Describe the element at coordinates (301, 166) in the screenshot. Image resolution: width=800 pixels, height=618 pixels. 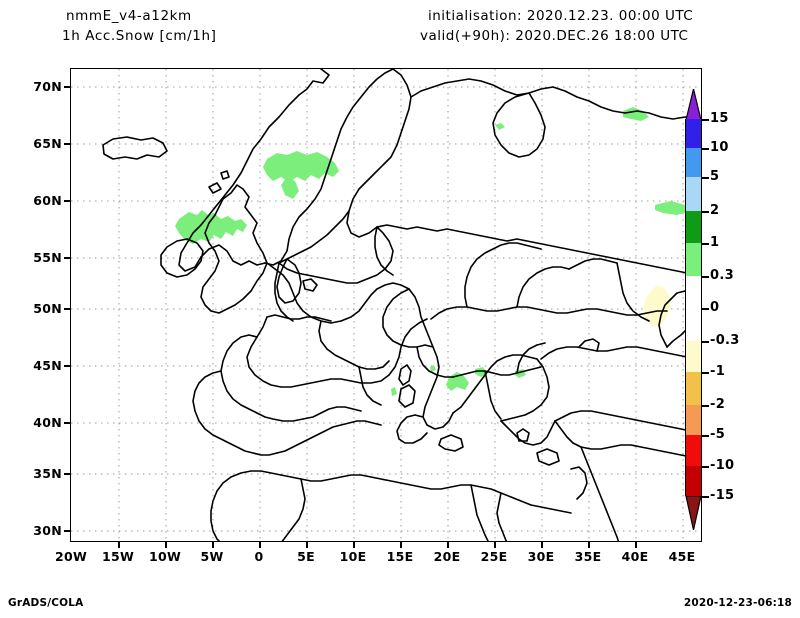
I see `central-sweden-snow` at that location.